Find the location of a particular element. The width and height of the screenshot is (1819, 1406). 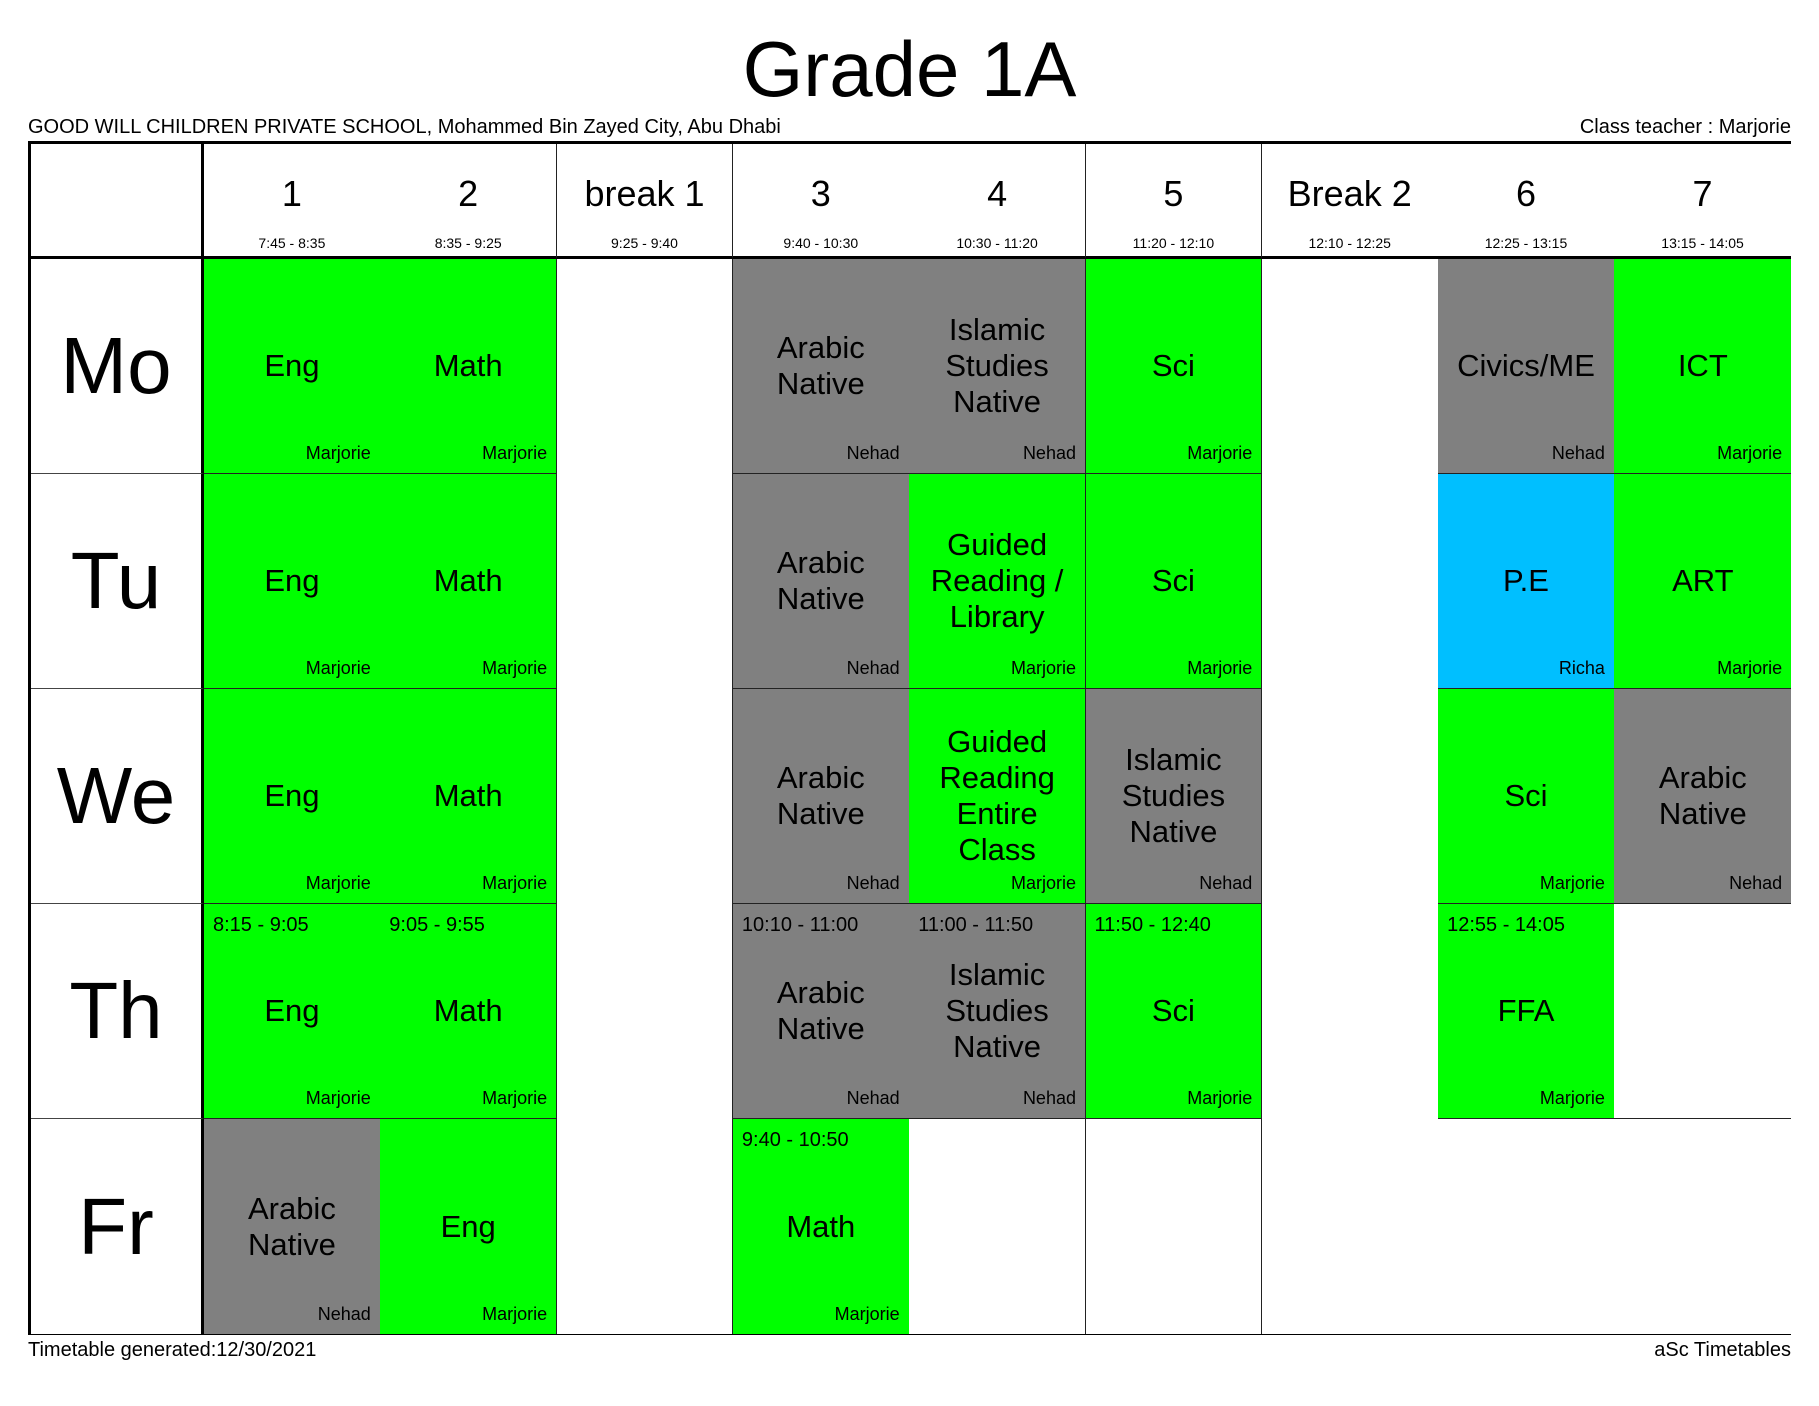

class-teacher: Class teacher : Marjorie is located at coordinates (1685, 127).